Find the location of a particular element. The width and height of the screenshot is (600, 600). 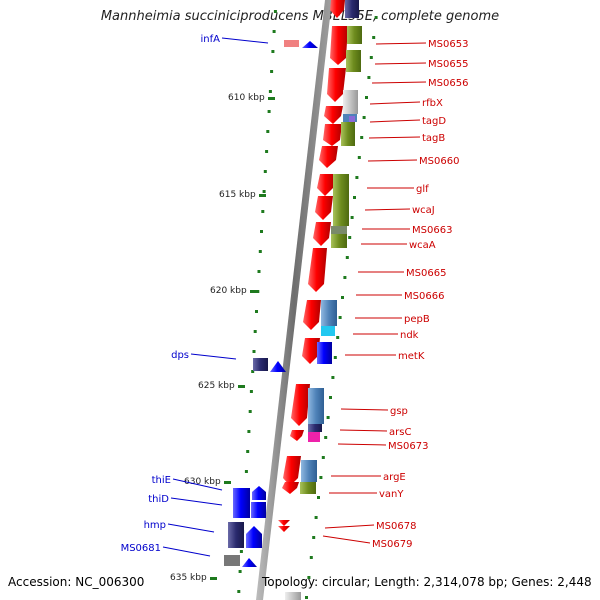

gene-label: MS0653 is located at coordinates (448, 44).